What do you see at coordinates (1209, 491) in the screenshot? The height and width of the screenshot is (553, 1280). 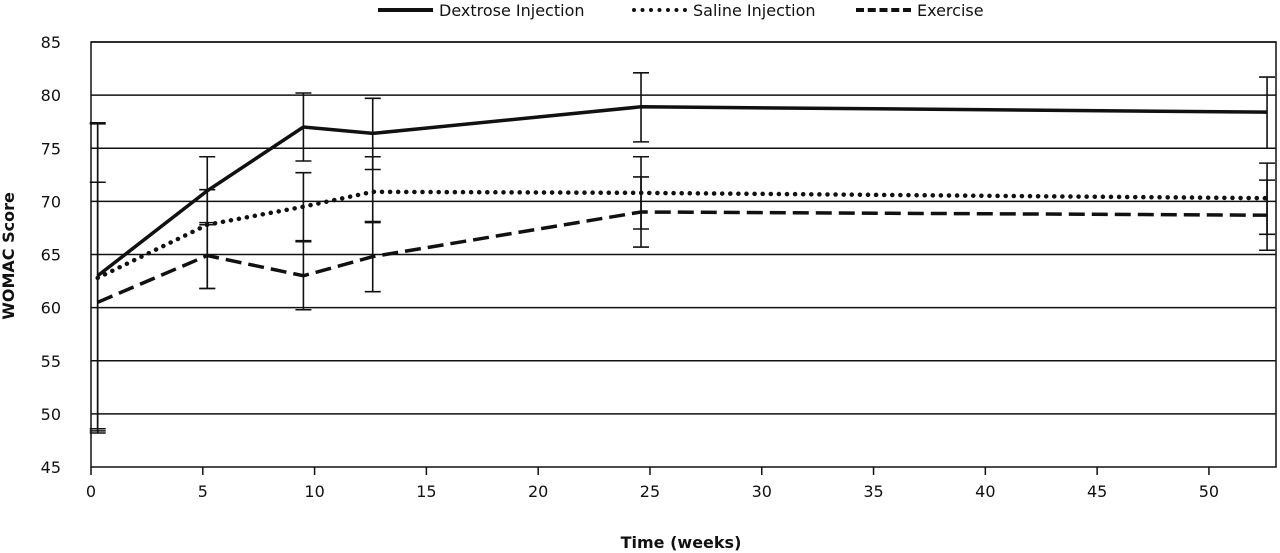 I see `x-tick-label: 50` at bounding box center [1209, 491].